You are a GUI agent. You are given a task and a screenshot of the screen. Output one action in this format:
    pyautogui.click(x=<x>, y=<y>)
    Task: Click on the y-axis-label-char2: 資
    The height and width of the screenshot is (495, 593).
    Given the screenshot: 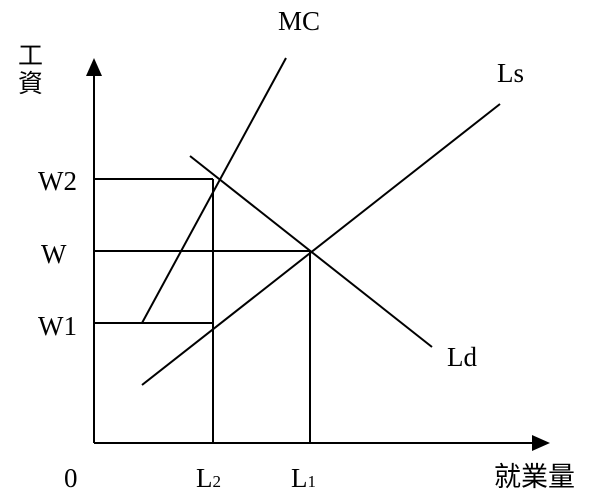 What is the action you would take?
    pyautogui.click(x=30, y=83)
    